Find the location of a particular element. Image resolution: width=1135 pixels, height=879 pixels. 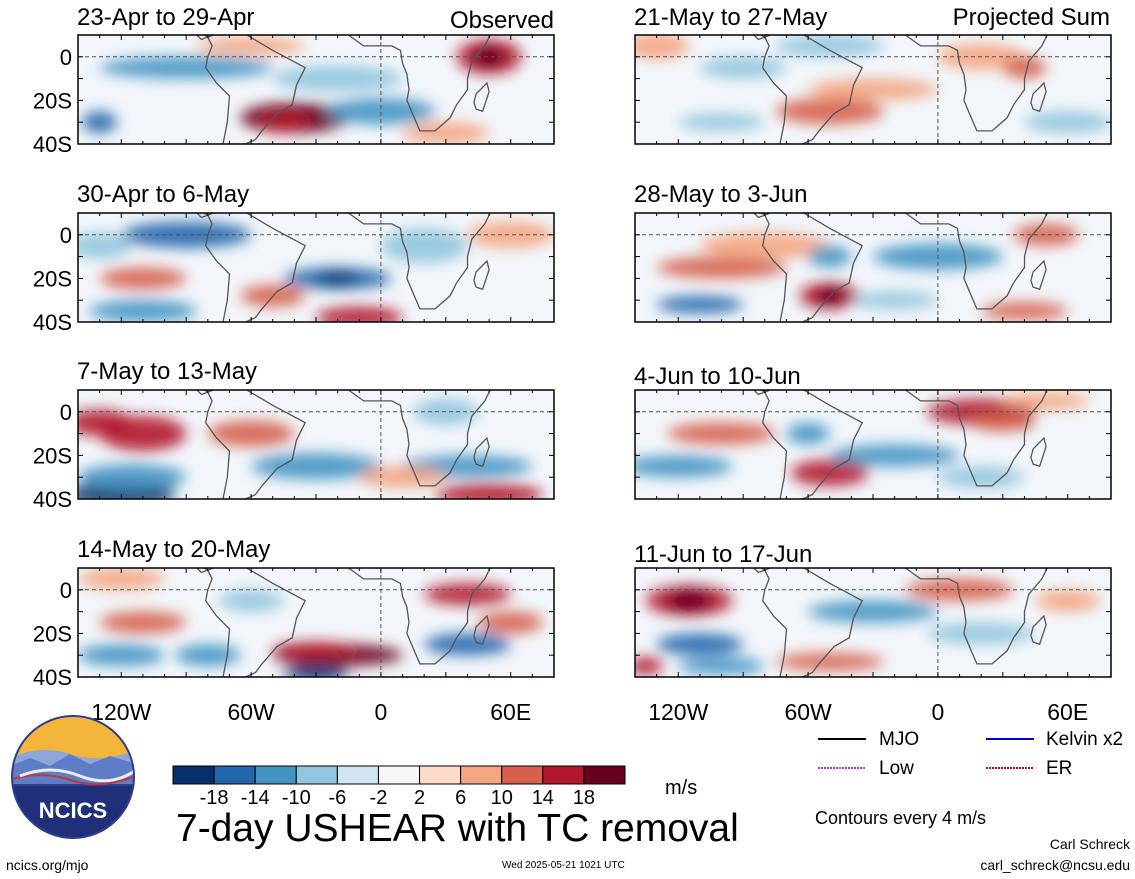

panel-title: 21-May to 27-May is located at coordinates (731, 17).